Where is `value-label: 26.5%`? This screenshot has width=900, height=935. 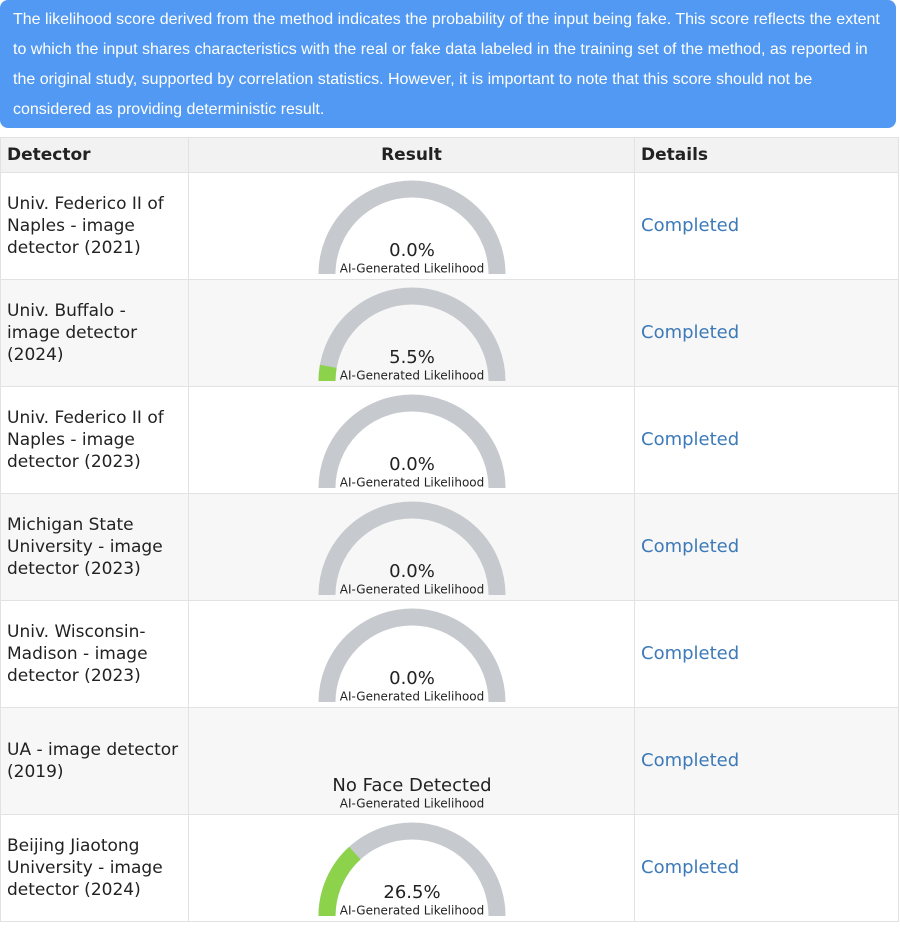 value-label: 26.5% is located at coordinates (411, 892).